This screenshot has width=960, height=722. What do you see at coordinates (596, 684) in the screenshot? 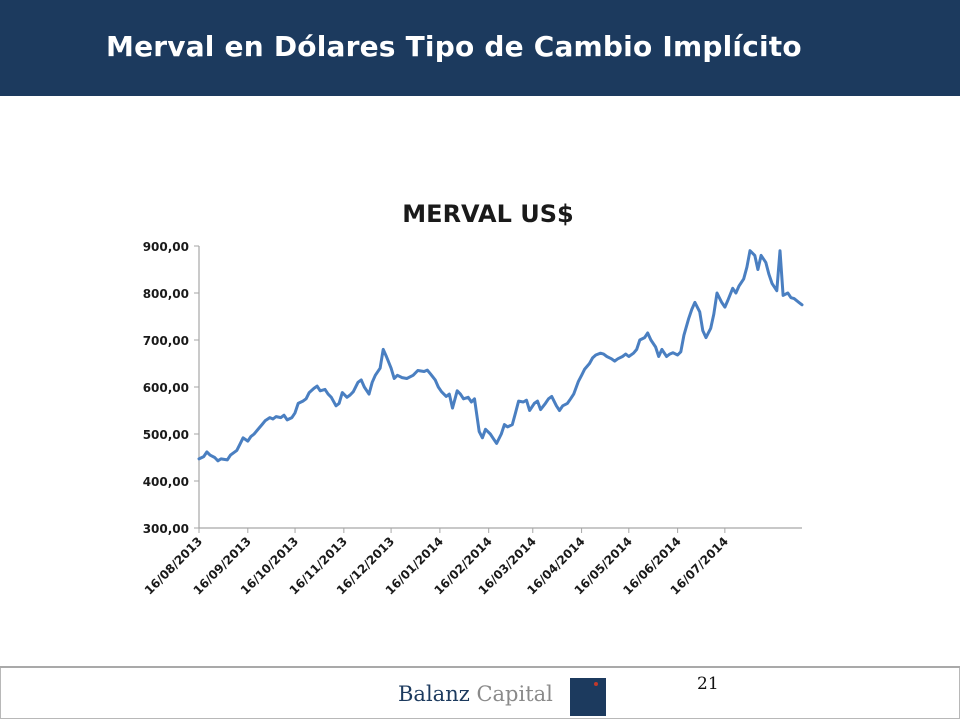
I see `brand-logo-mark` at bounding box center [596, 684].